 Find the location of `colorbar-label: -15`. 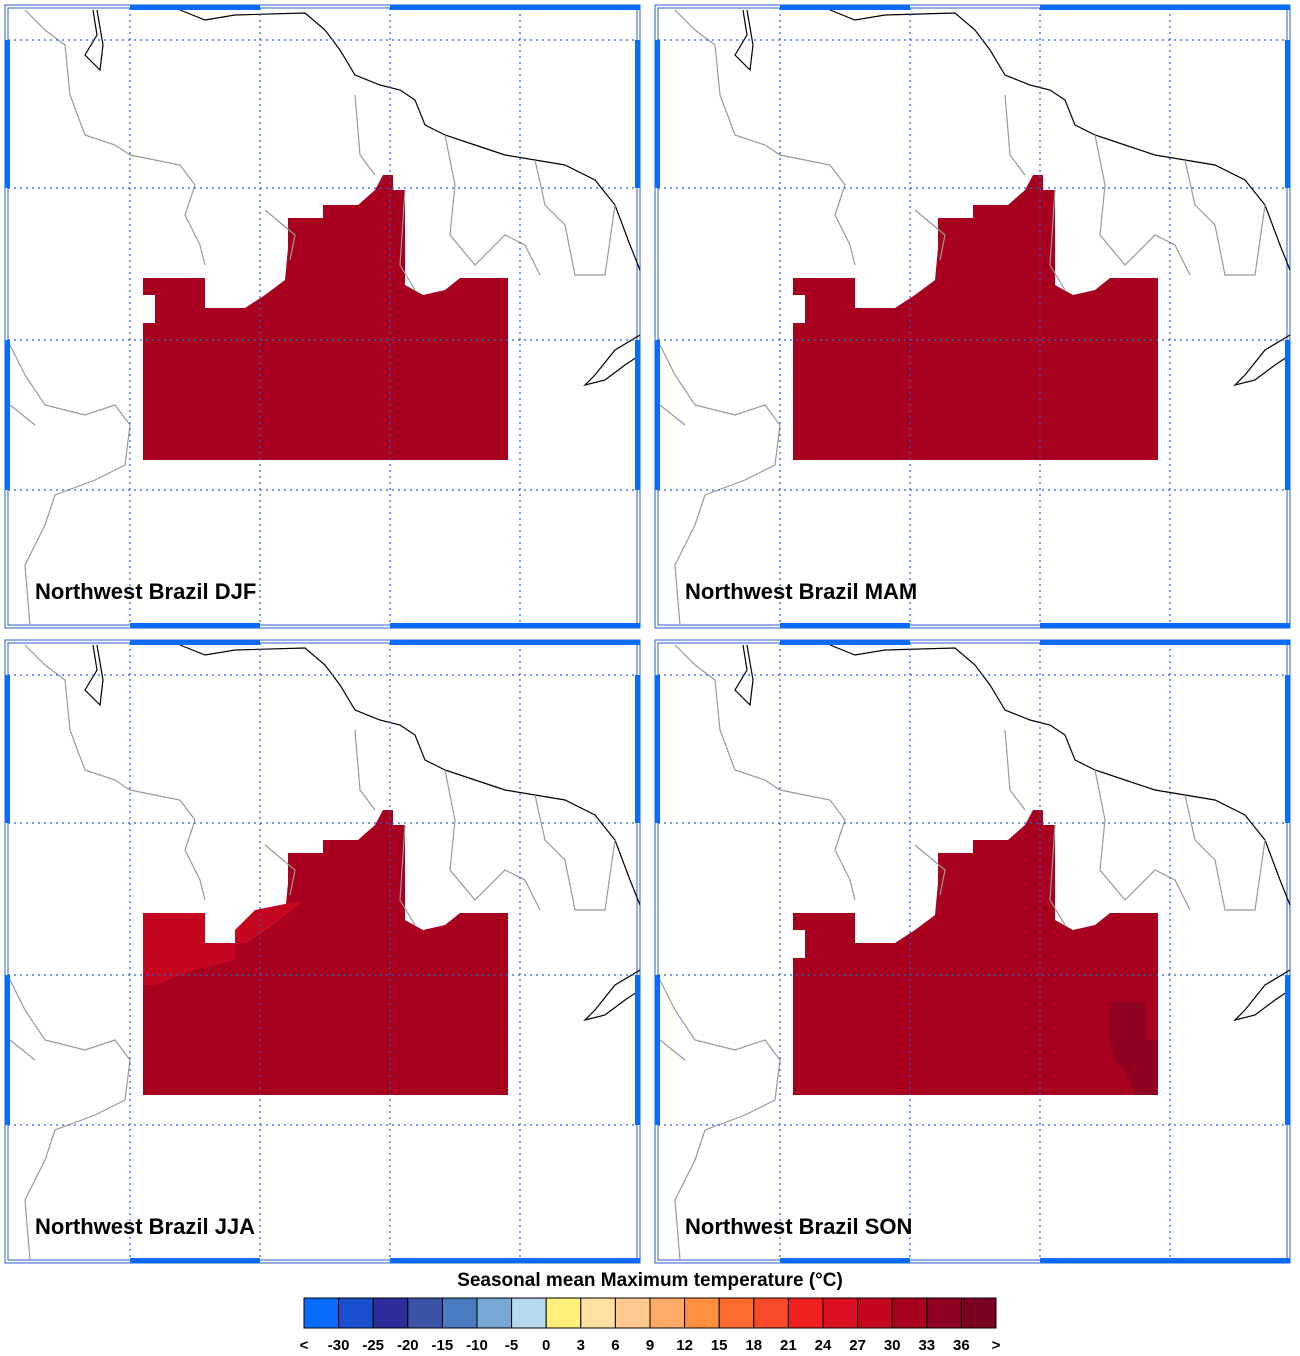

colorbar-label: -15 is located at coordinates (443, 1345).